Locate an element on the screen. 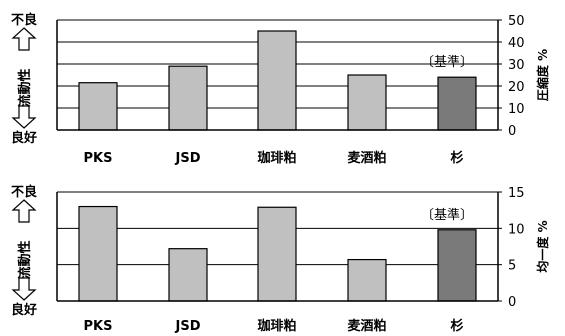 This screenshot has width=565, height=336. chart2-bad-label: 不良 is located at coordinates (24, 192).